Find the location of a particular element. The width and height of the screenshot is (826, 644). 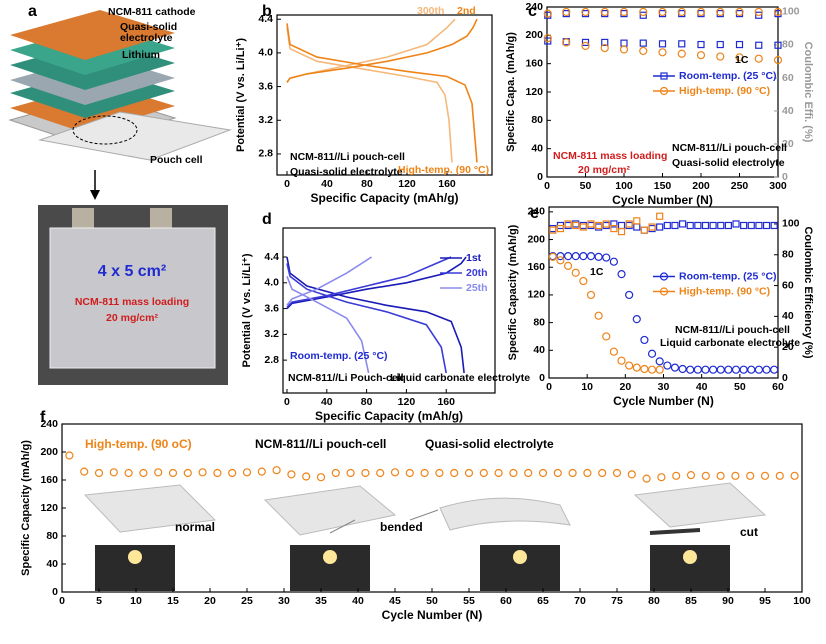

y-tick-label: 4.4 is located at coordinates (271, 257).